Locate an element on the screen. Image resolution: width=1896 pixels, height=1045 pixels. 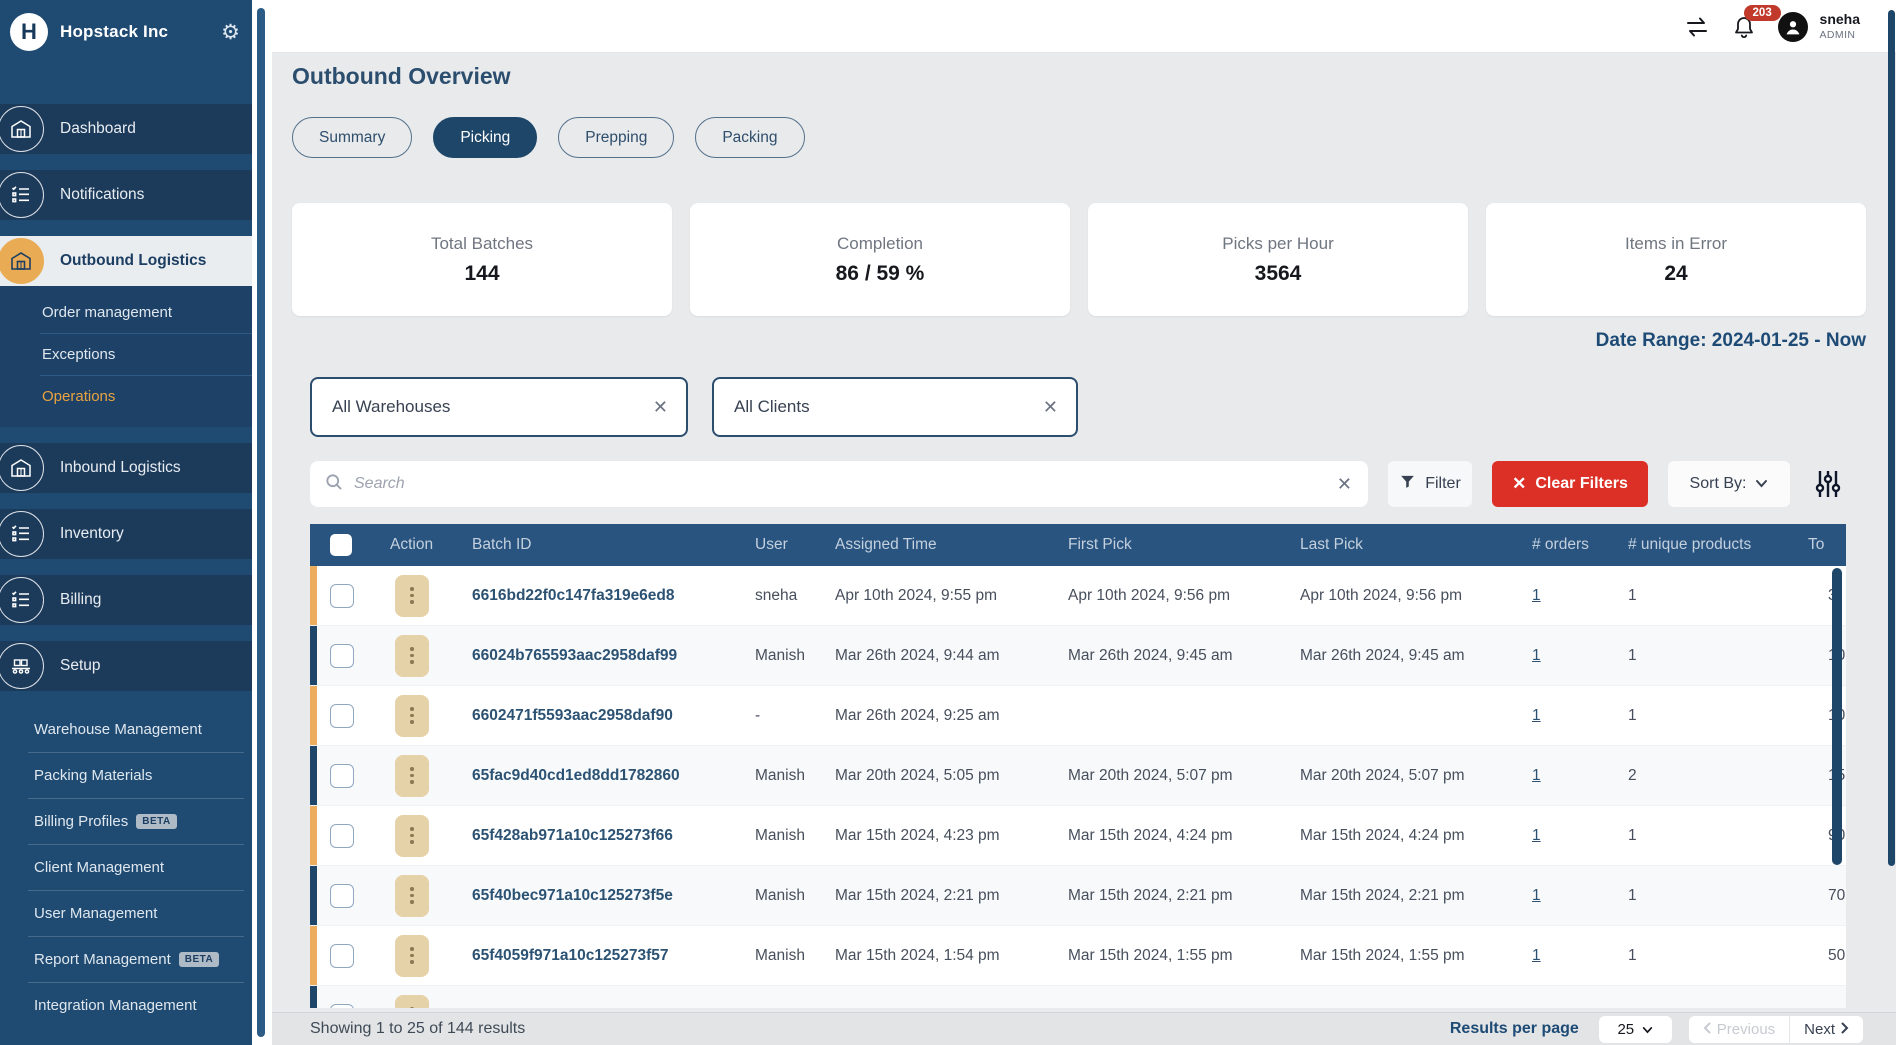
batch-id-link: 66024b765593aac2958daf99 is located at coordinates (575, 655).